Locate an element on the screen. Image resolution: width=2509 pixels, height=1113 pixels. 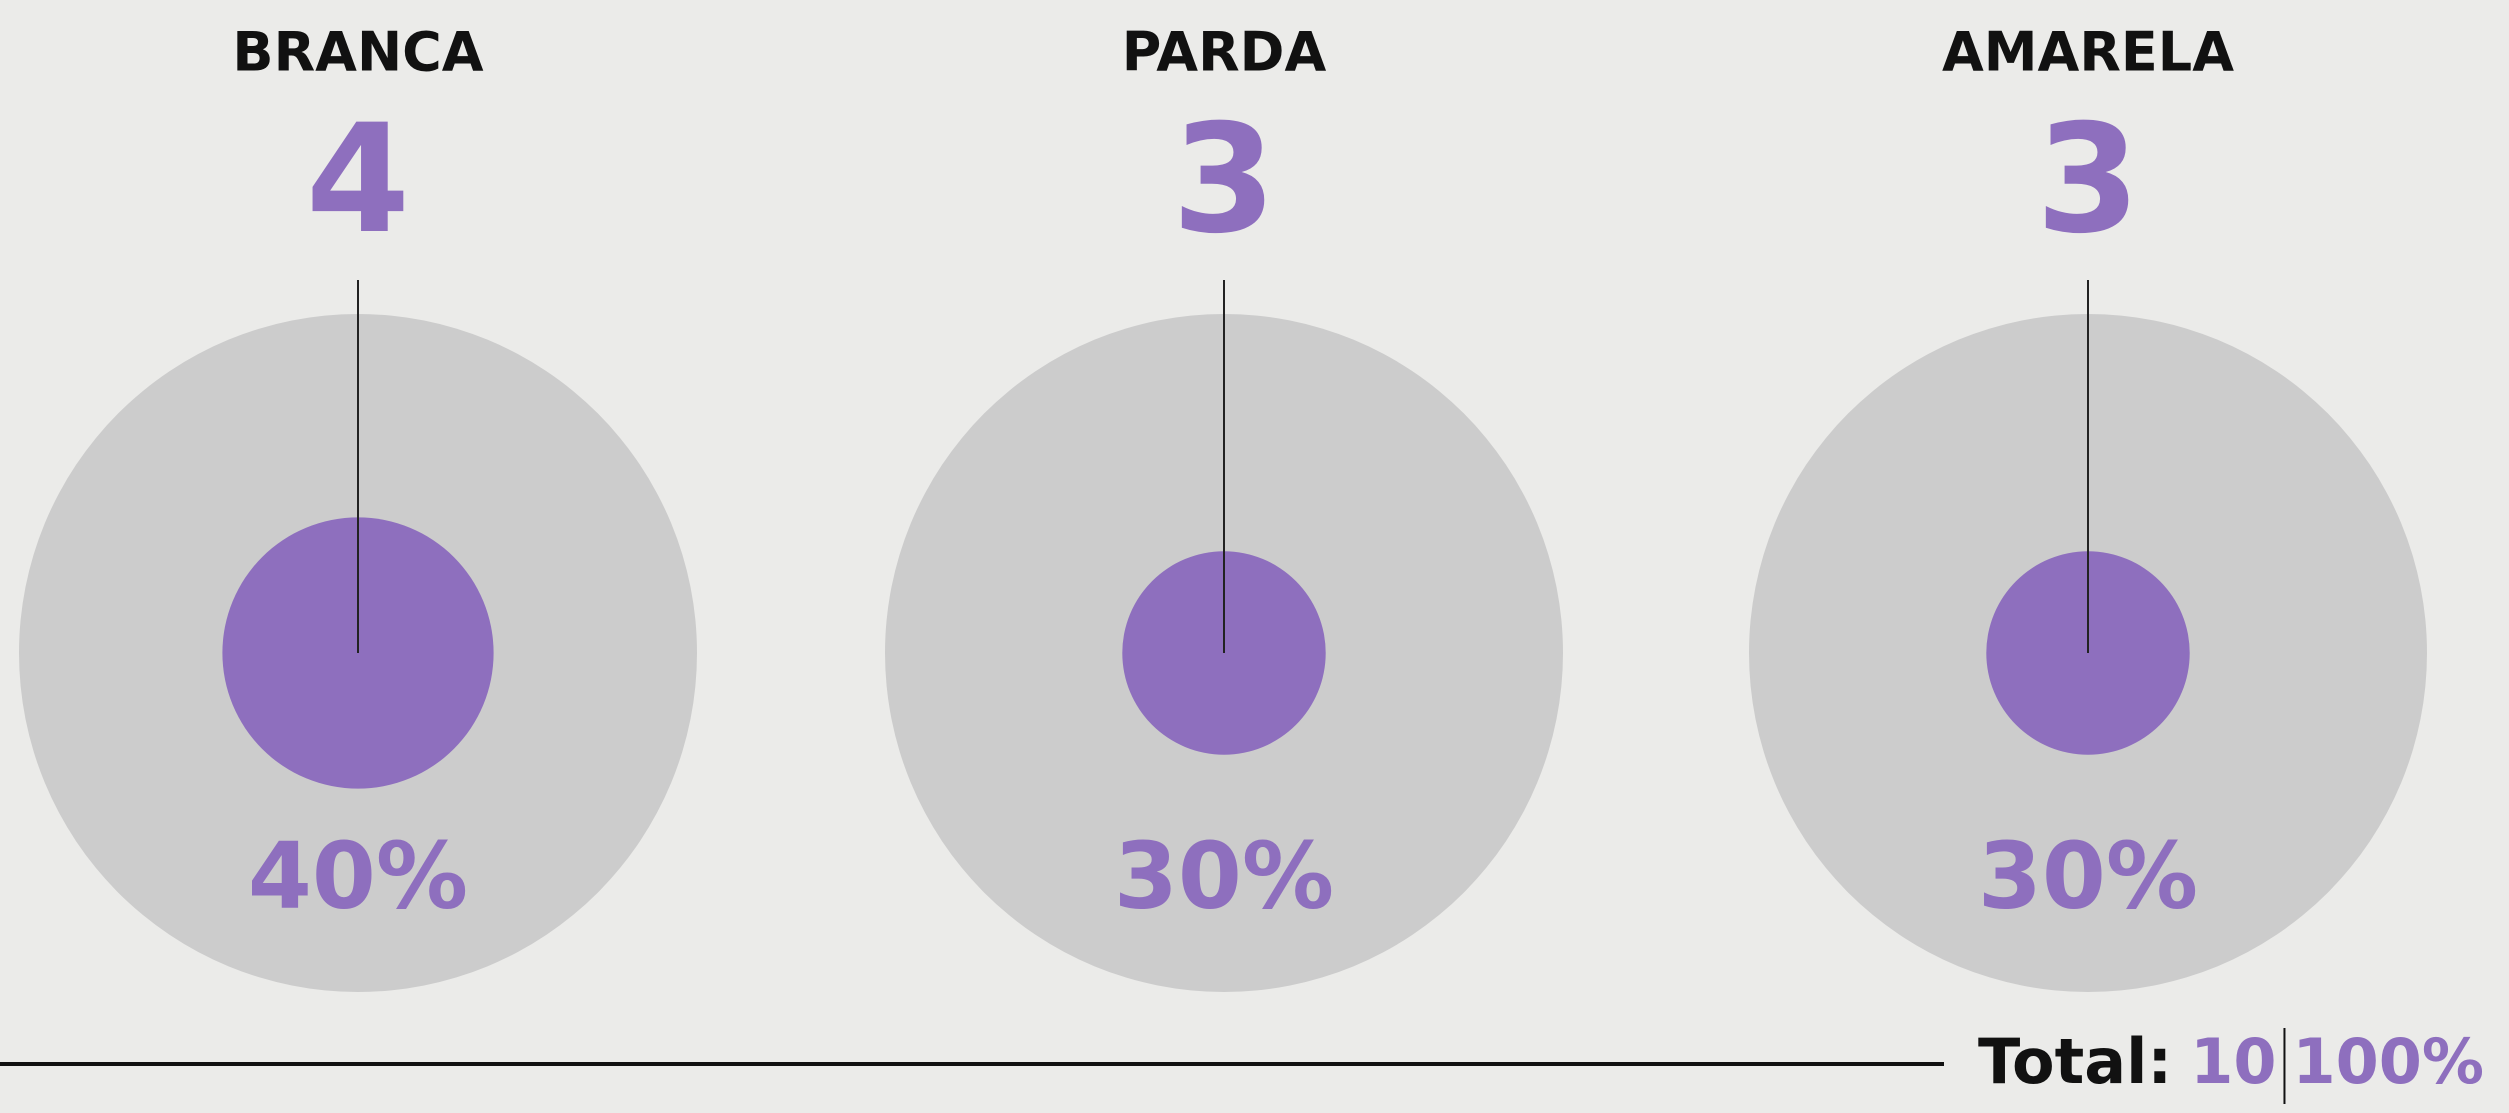
category-label: BRANCA is located at coordinates (357, 52).